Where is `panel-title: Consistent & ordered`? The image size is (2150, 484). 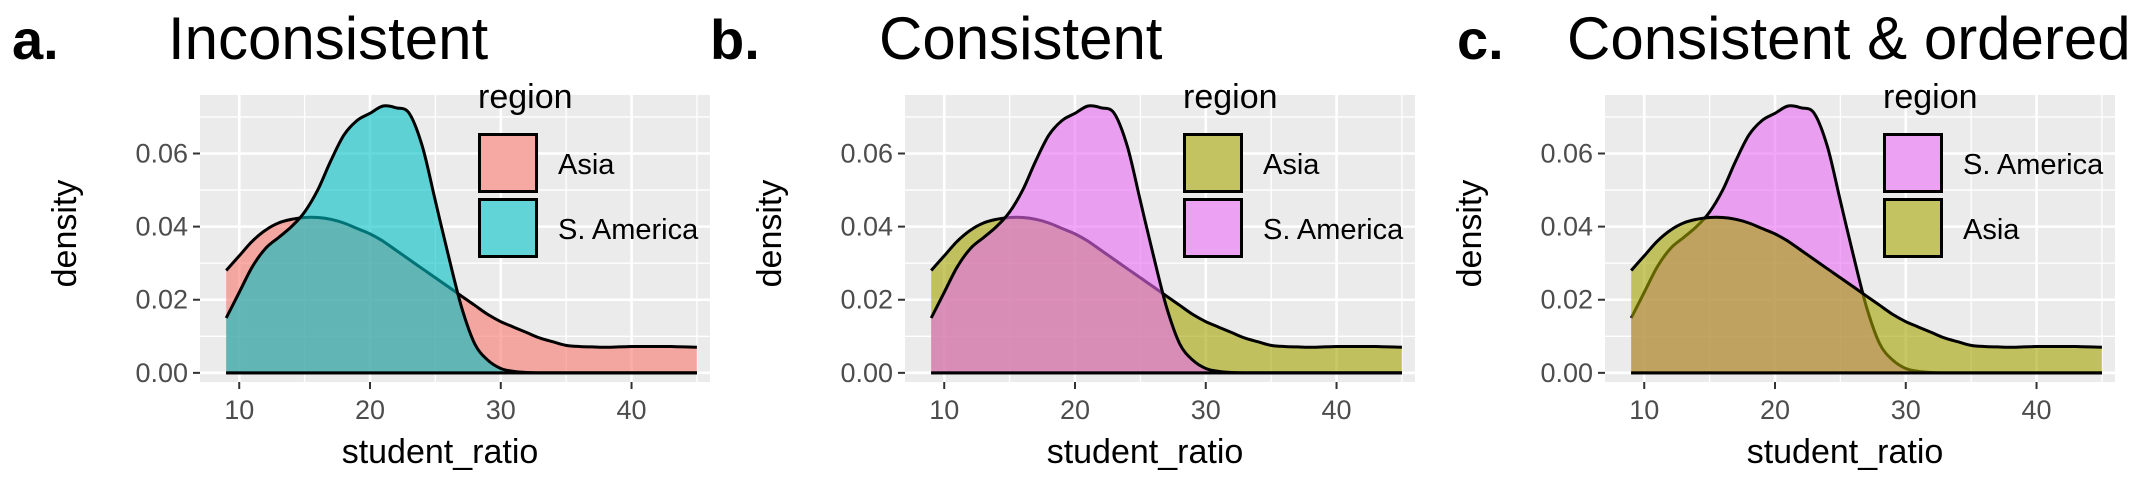 panel-title: Consistent & ordered is located at coordinates (1849, 38).